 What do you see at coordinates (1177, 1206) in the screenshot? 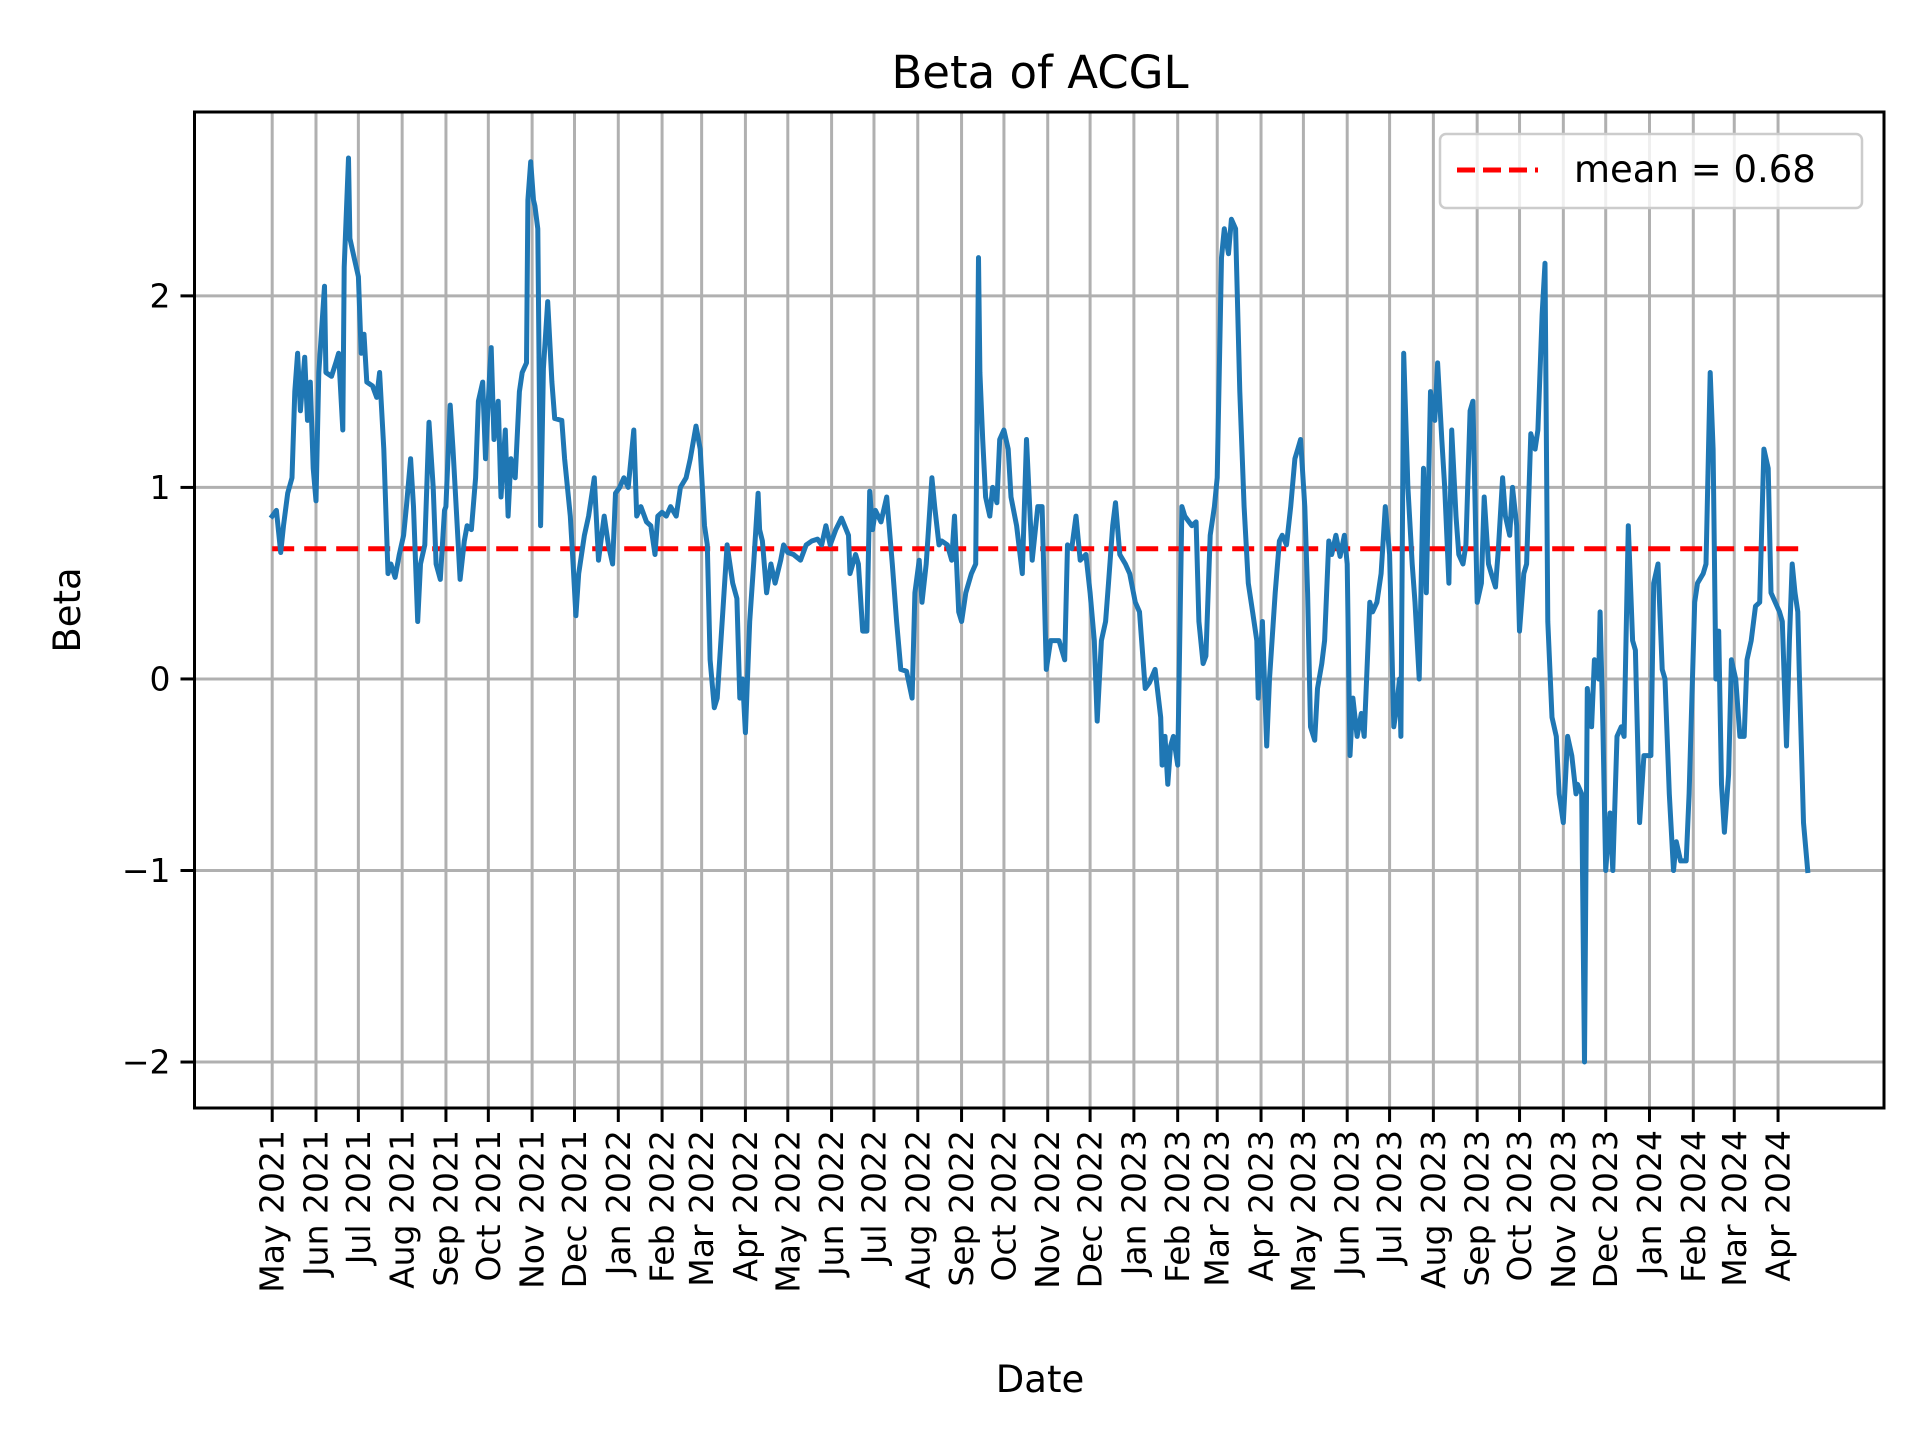
I see `x-tick-label: Feb 2023` at bounding box center [1177, 1206].